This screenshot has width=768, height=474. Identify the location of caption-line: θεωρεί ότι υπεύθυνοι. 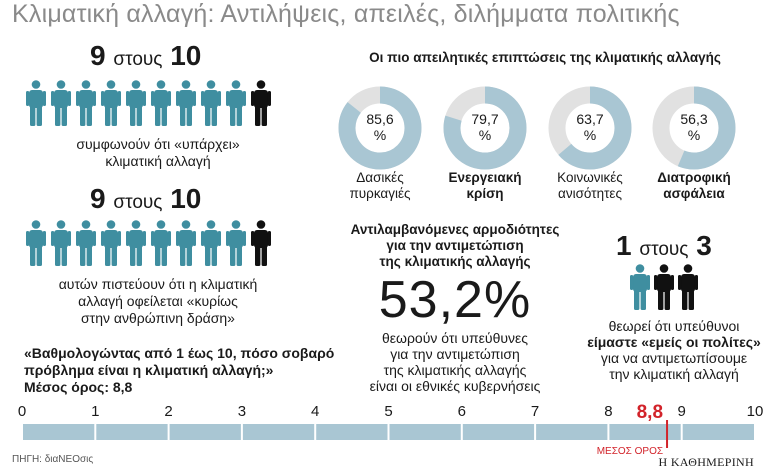
(674, 326).